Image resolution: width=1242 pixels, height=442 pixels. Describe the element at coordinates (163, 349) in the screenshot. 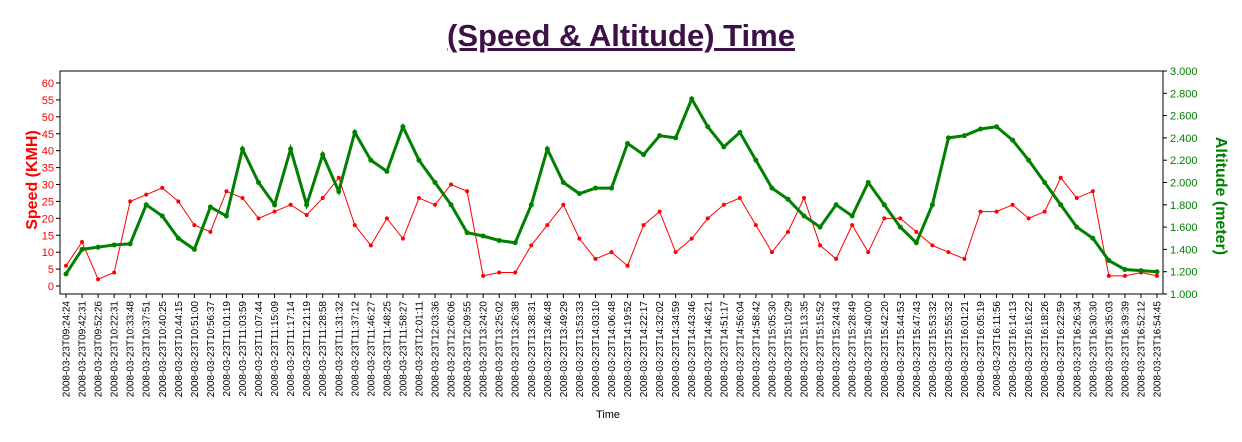

I see `x-tick-label: 2008-03-23T10:40:25` at that location.